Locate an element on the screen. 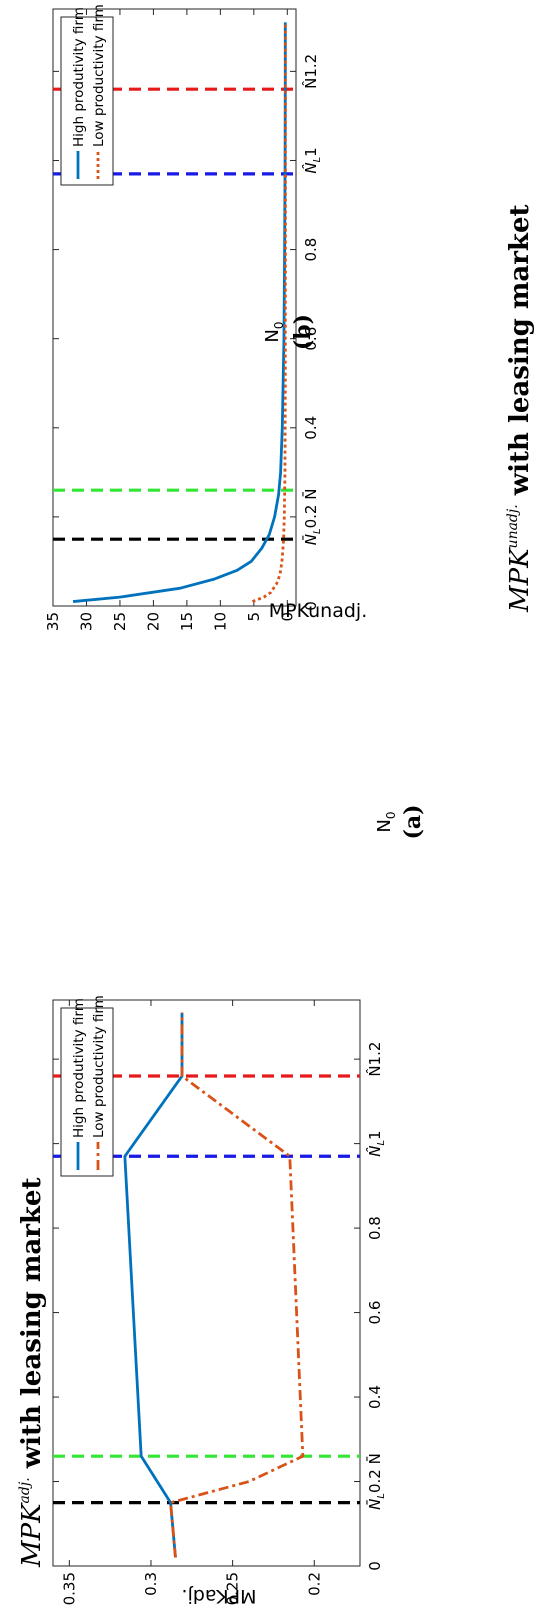 The height and width of the screenshot is (1617, 540). panel-a-title-rest: with leasing market is located at coordinates (32, 1328).